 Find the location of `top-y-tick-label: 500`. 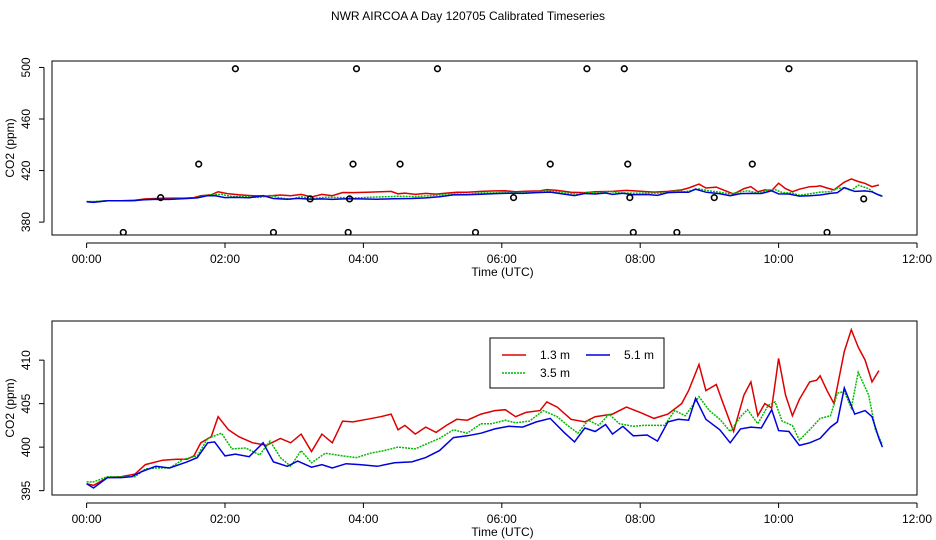

top-y-tick-label: 500 is located at coordinates (26, 67).